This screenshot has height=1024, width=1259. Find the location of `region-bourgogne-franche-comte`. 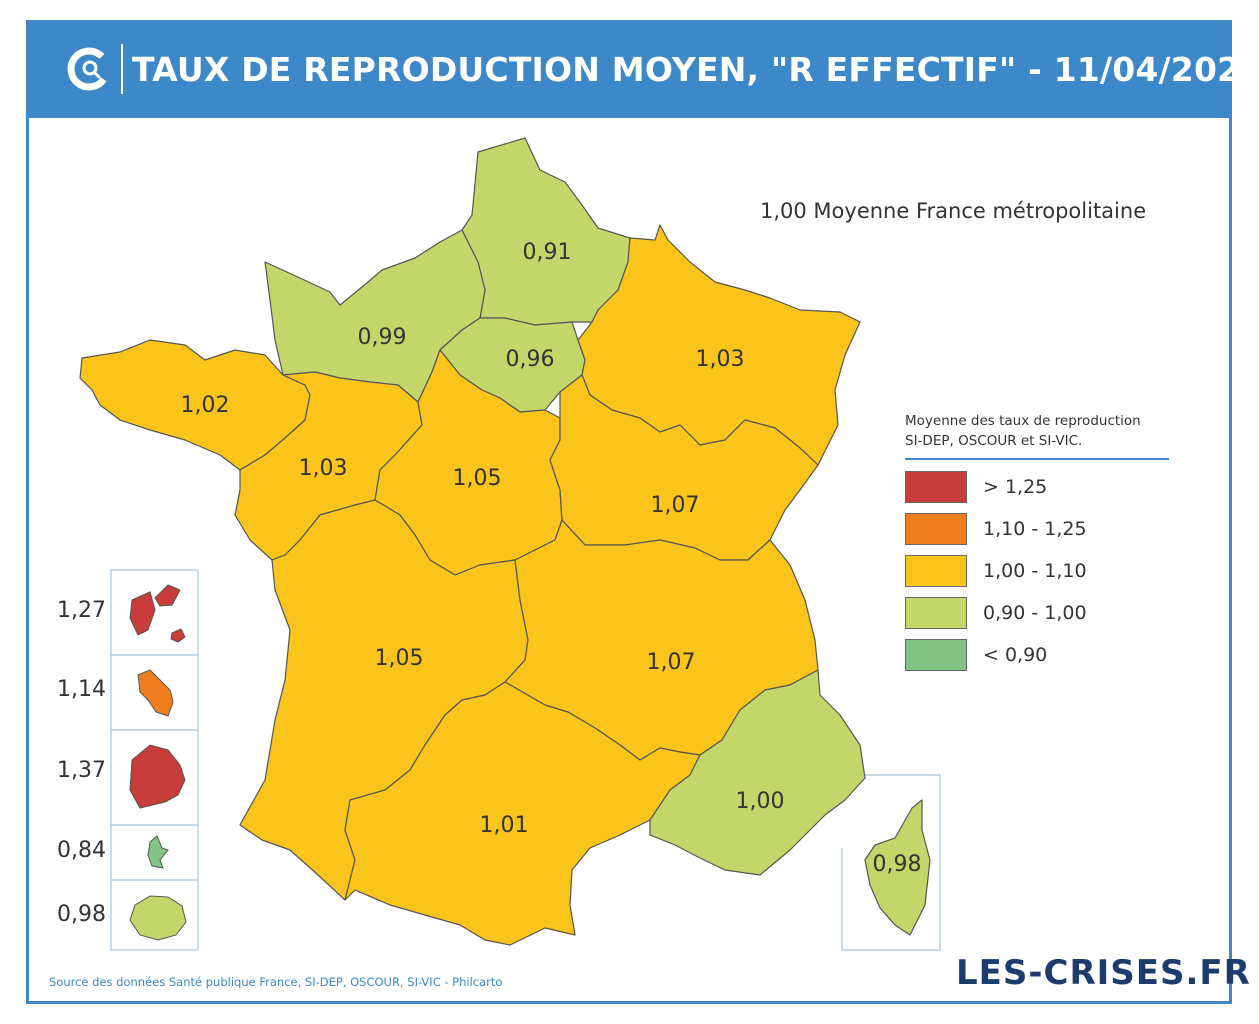

region-bourgogne-franche-comte is located at coordinates (684, 467).